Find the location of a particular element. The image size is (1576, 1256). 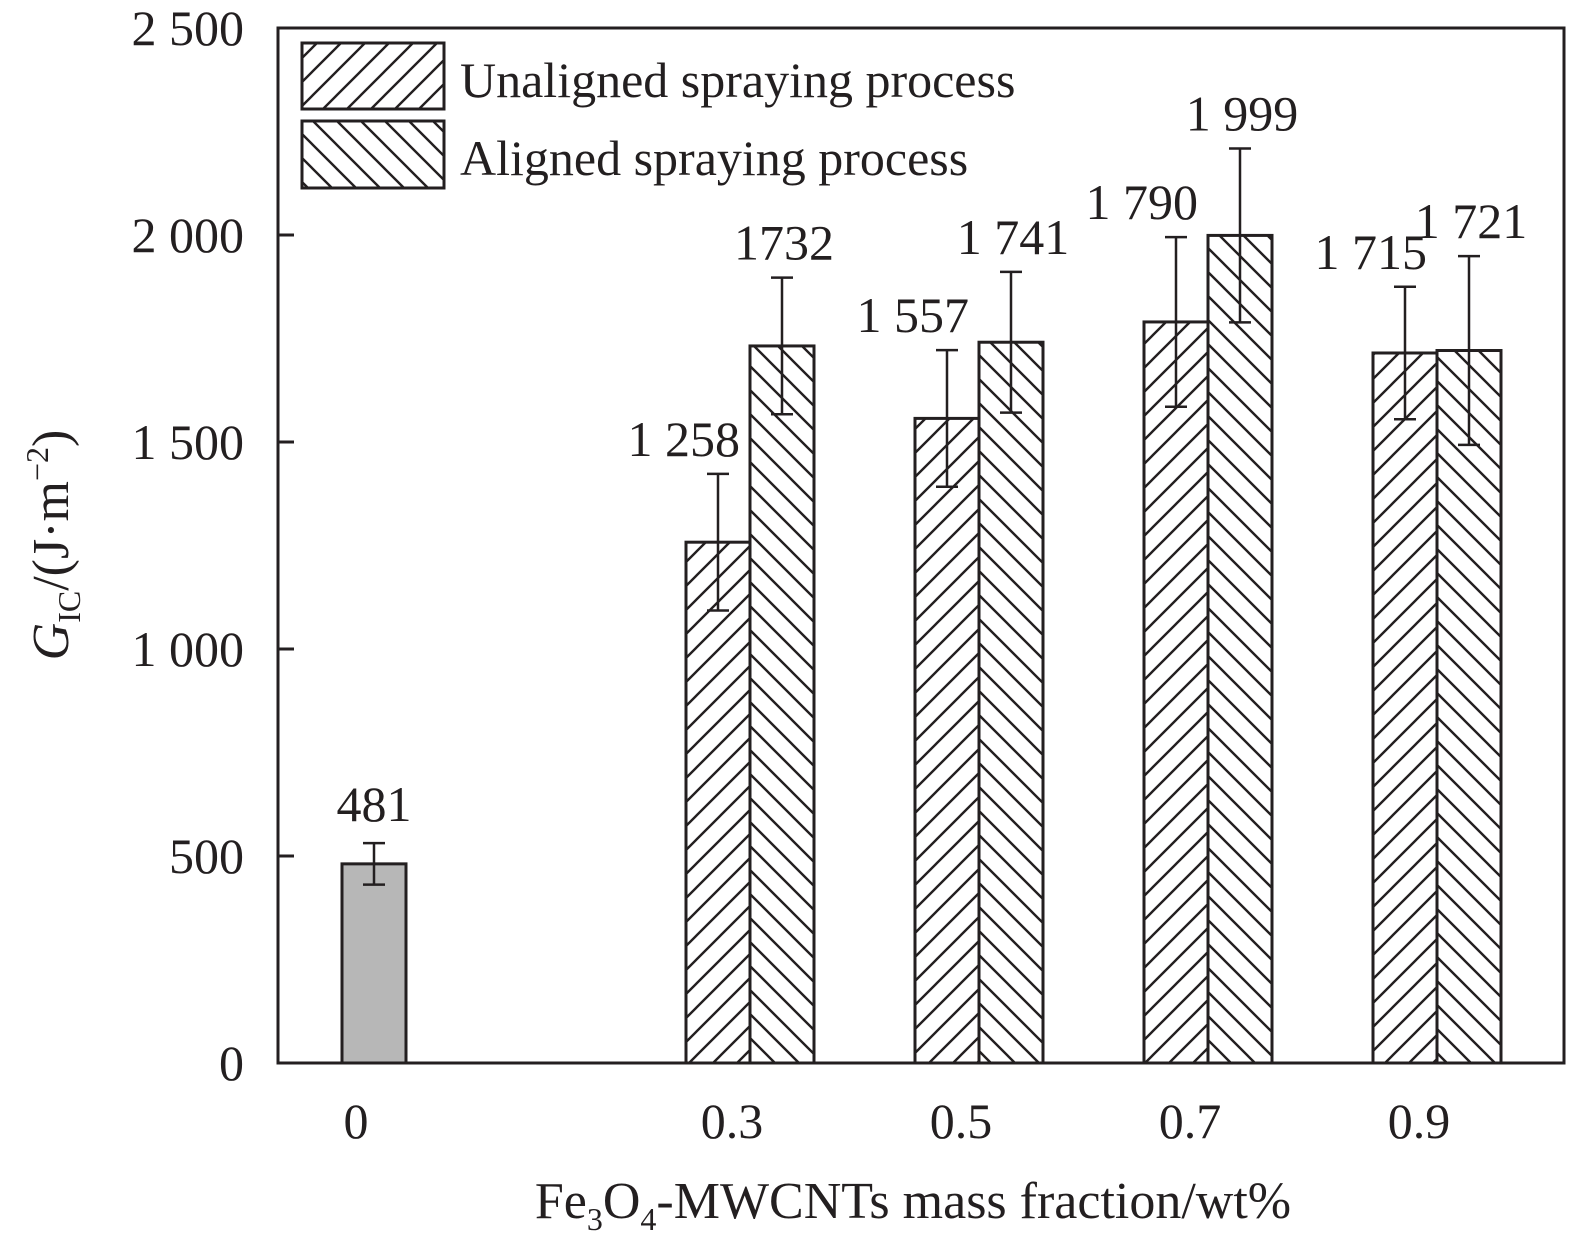

x-tick-label: 0.5 is located at coordinates (961, 1121).